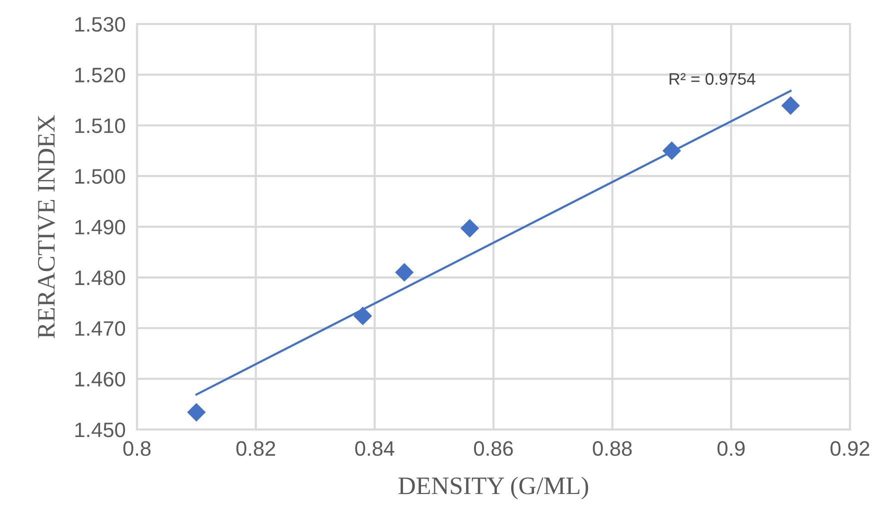 The width and height of the screenshot is (877, 523). Describe the element at coordinates (850, 448) in the screenshot. I see `x-tick-label: 0.92` at that location.